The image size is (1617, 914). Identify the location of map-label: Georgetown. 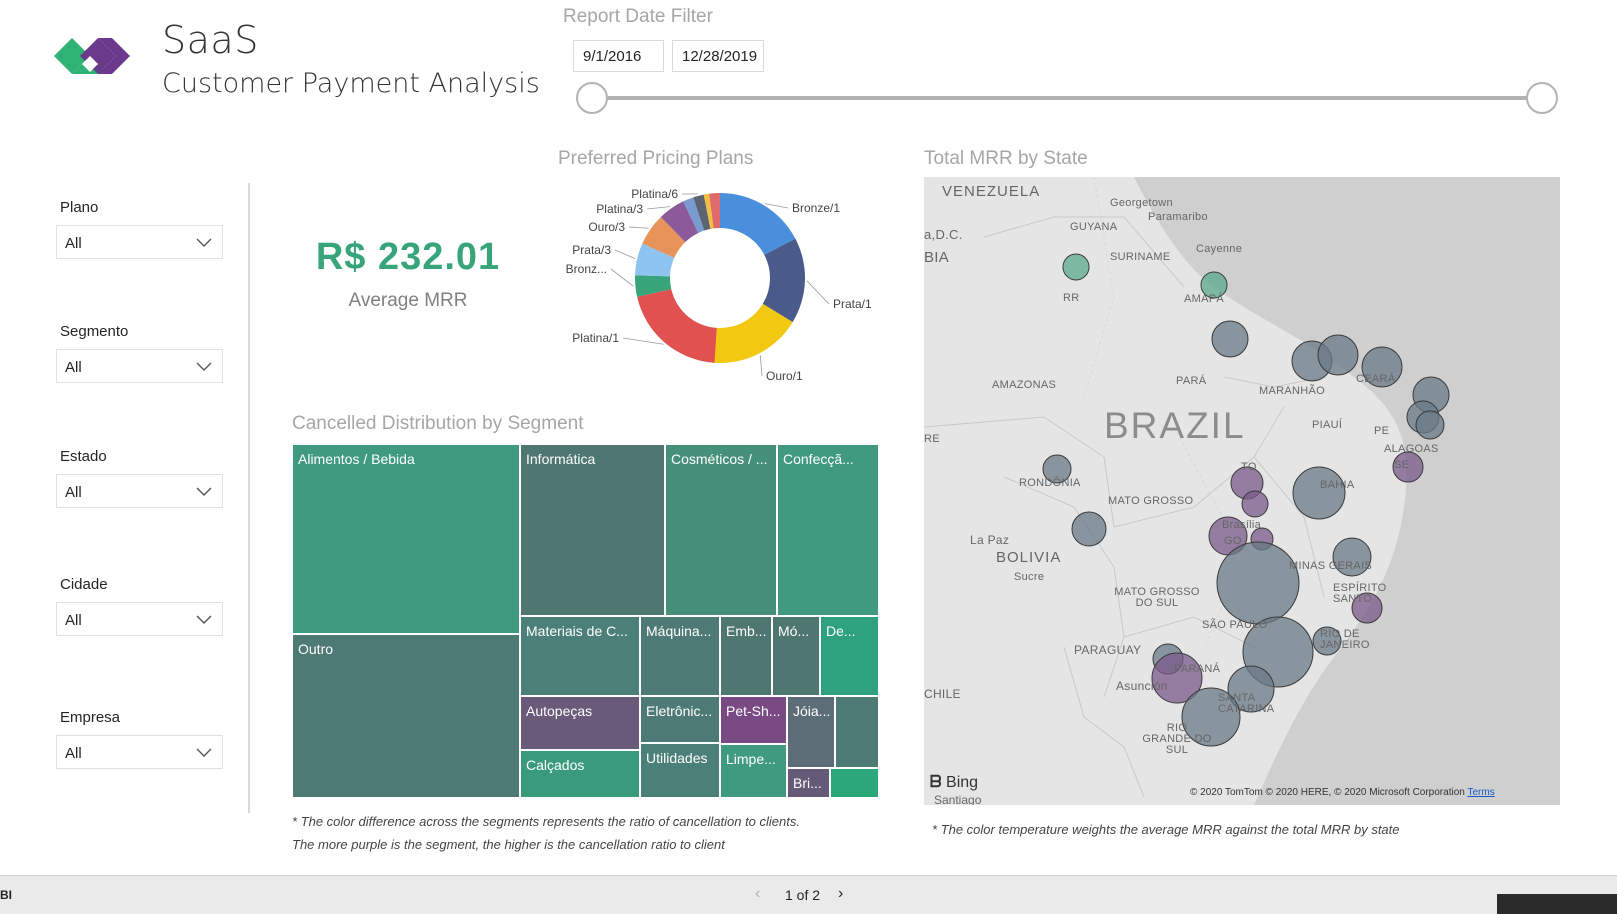
(1141, 203).